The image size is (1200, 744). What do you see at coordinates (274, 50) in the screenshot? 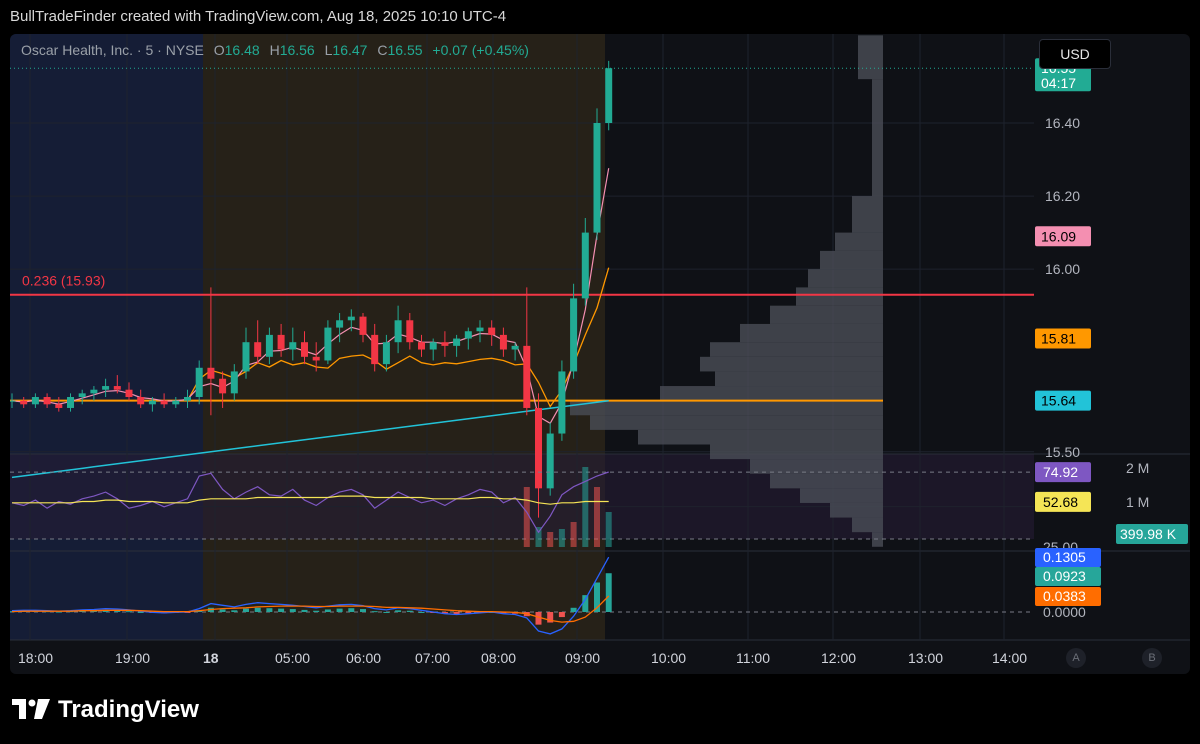
I see `high-label: H` at bounding box center [274, 50].